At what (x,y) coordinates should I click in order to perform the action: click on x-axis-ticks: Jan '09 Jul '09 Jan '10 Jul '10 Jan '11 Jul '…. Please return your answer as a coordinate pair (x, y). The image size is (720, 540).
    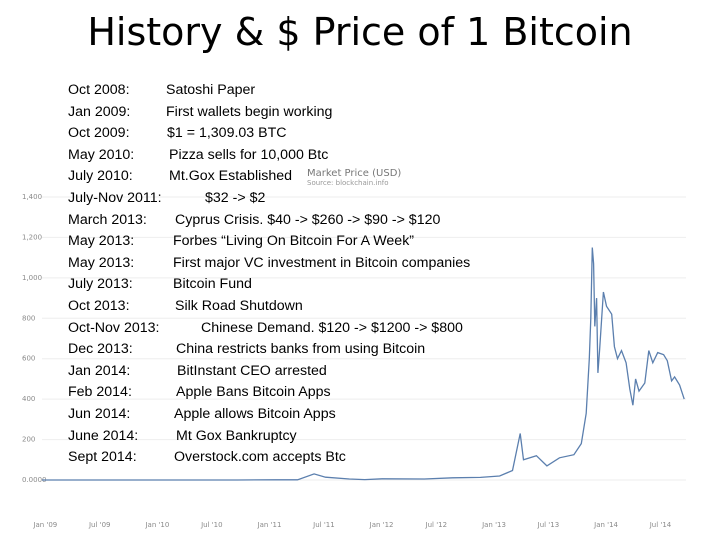
    Looking at the image, I should click on (351, 525).